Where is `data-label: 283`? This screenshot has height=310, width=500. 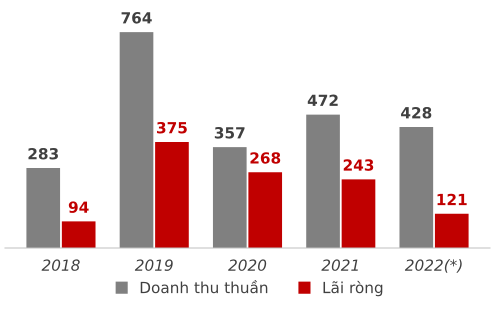 data-label: 283 is located at coordinates (43, 154).